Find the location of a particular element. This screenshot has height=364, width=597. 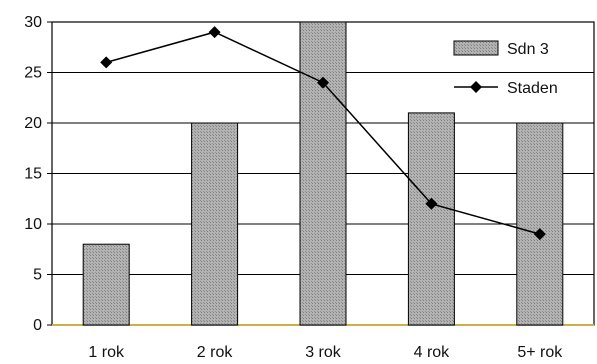

legend: Sdn 3 Staden is located at coordinates (505, 68).